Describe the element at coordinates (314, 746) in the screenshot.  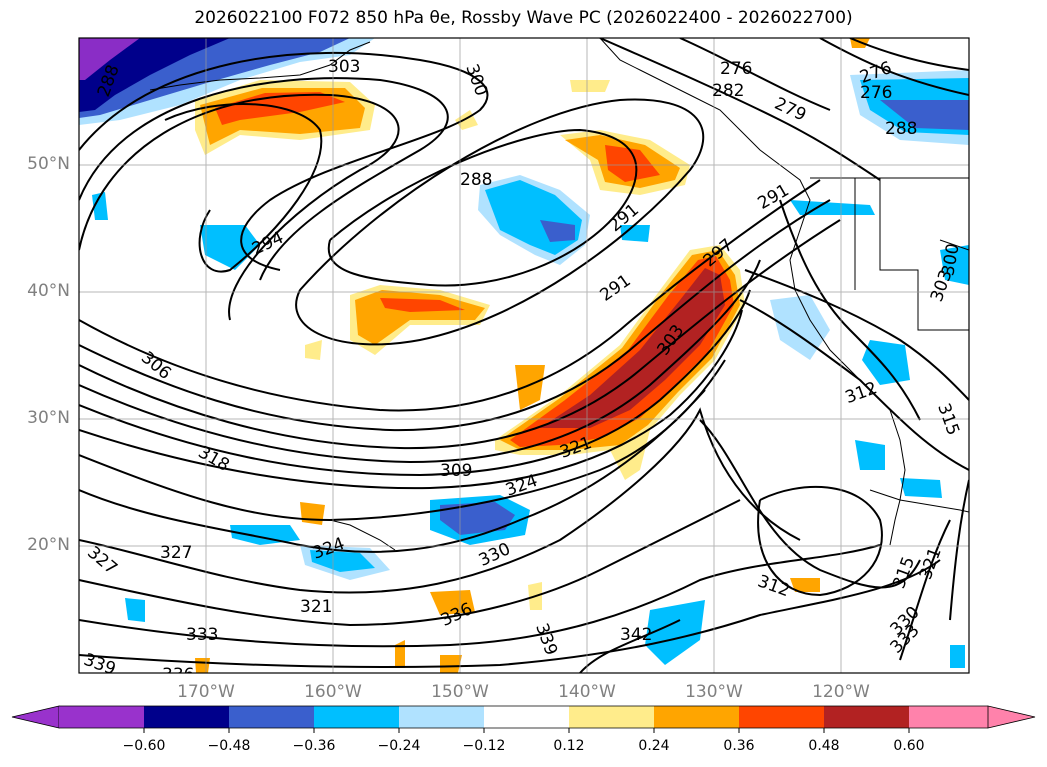
I see `colorbar-tick-label: −0.36` at that location.